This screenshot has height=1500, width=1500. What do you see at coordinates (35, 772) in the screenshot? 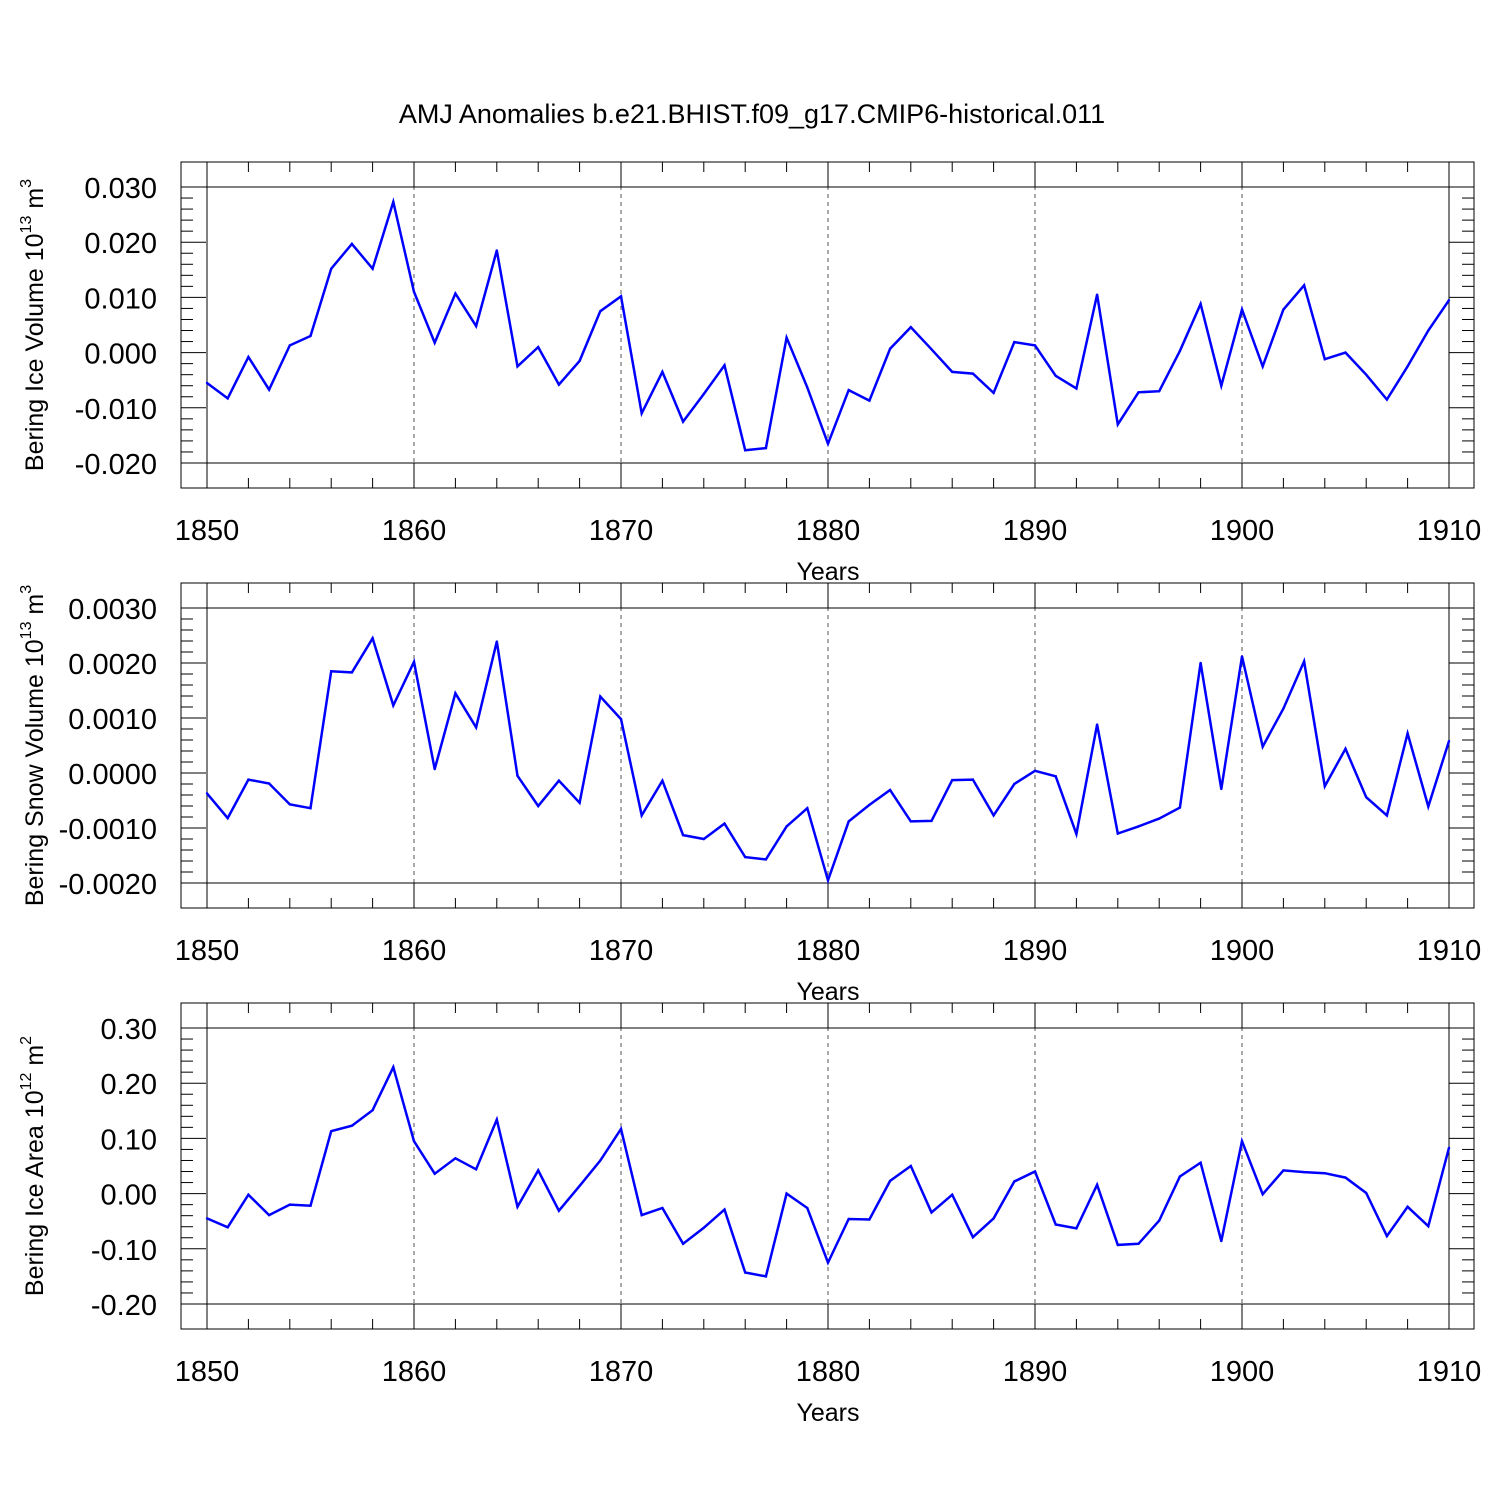
I see `y-label-text: Bering Snow Volume 10` at bounding box center [35, 772].